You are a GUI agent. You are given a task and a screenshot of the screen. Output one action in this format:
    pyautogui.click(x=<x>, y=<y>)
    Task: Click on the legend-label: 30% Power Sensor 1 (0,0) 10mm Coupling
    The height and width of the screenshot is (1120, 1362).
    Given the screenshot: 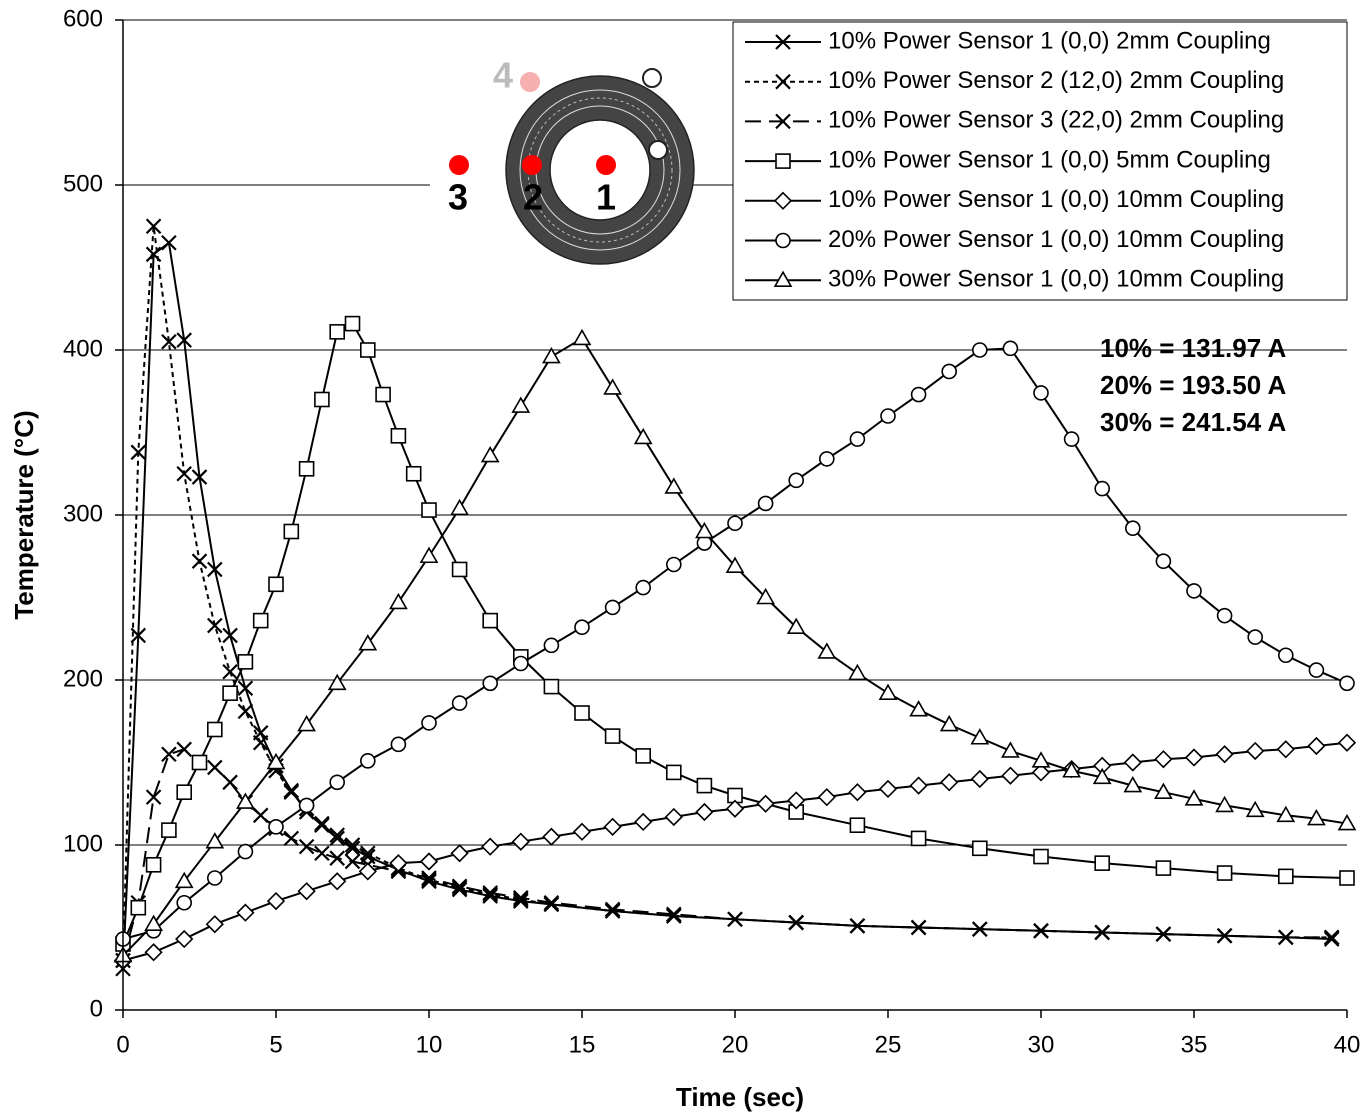 What is the action you would take?
    pyautogui.click(x=1056, y=279)
    